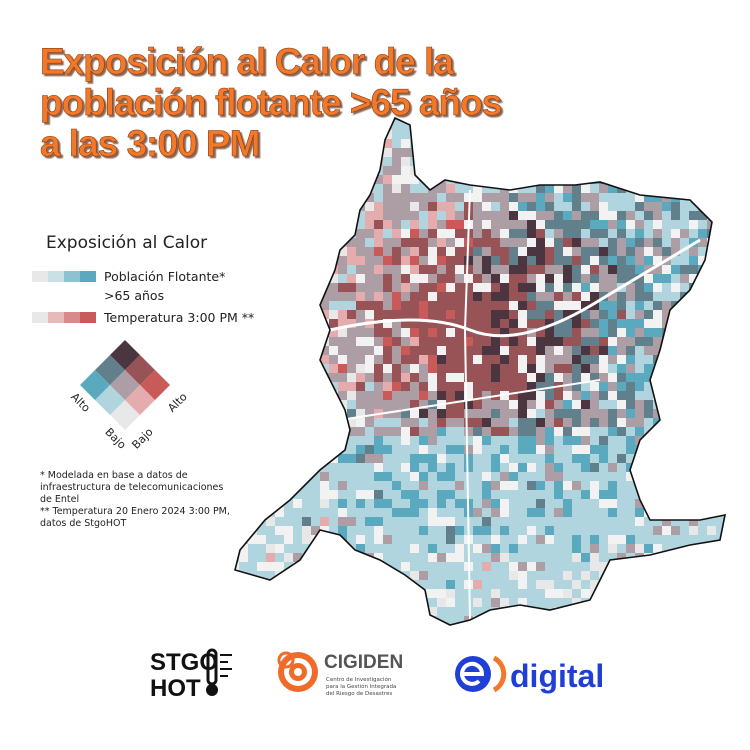 The height and width of the screenshot is (750, 750). What do you see at coordinates (177, 402) in the screenshot?
I see `axis-label: Alto` at bounding box center [177, 402].